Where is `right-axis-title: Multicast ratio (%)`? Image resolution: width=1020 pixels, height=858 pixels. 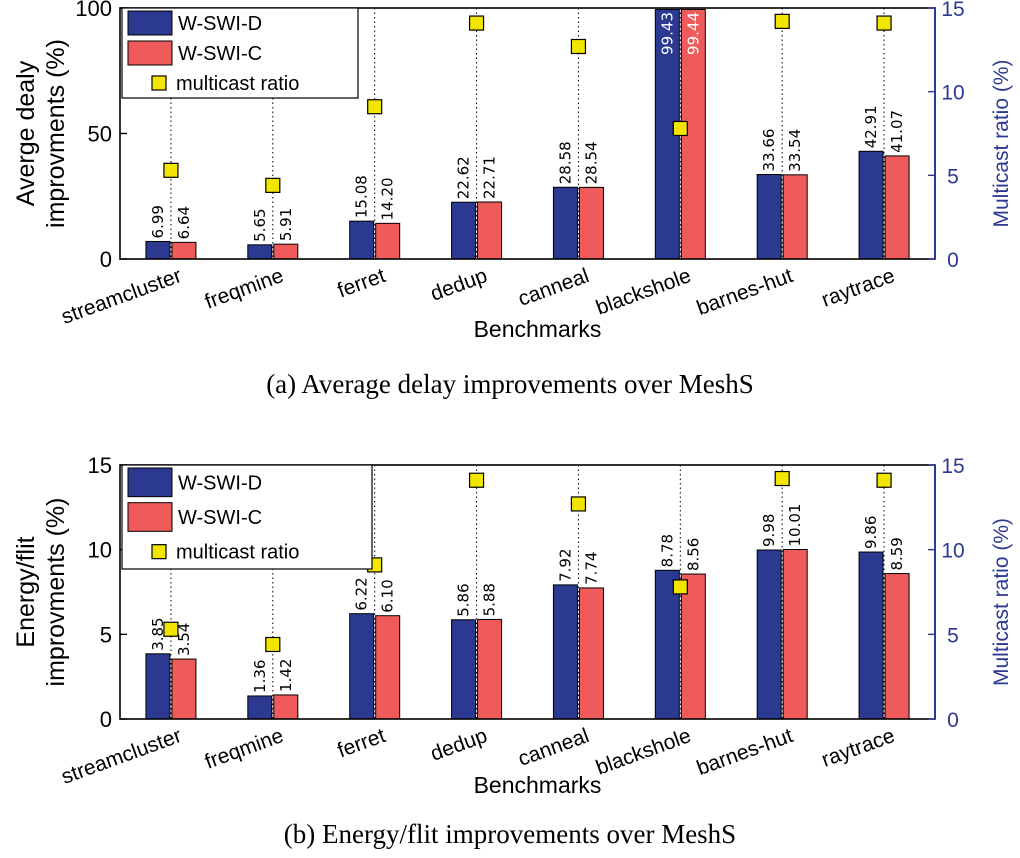 right-axis-title: Multicast ratio (%) is located at coordinates (1001, 602).